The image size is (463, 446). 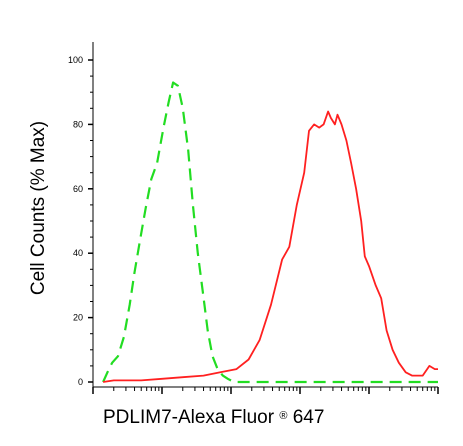 I want to click on y-tick-label: 60, so click(x=78, y=189).